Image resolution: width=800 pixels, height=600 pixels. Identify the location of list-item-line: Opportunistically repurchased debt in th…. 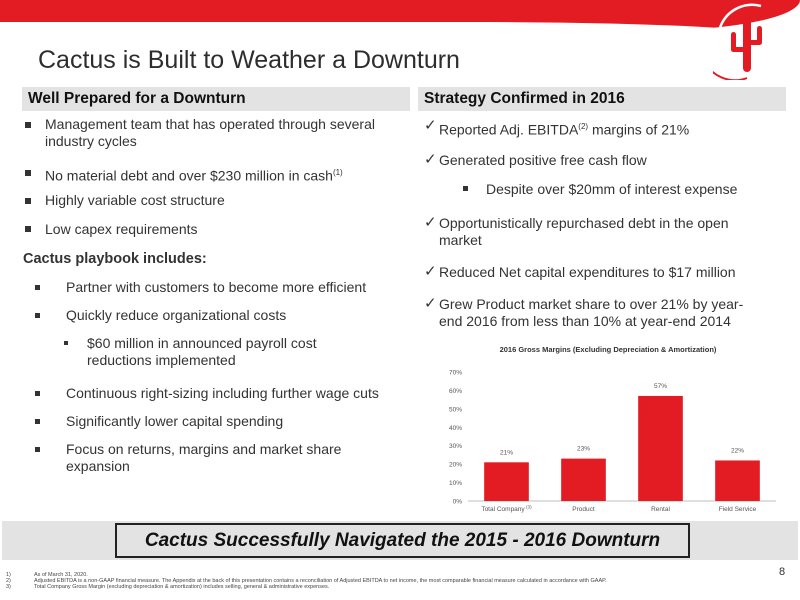
(584, 223).